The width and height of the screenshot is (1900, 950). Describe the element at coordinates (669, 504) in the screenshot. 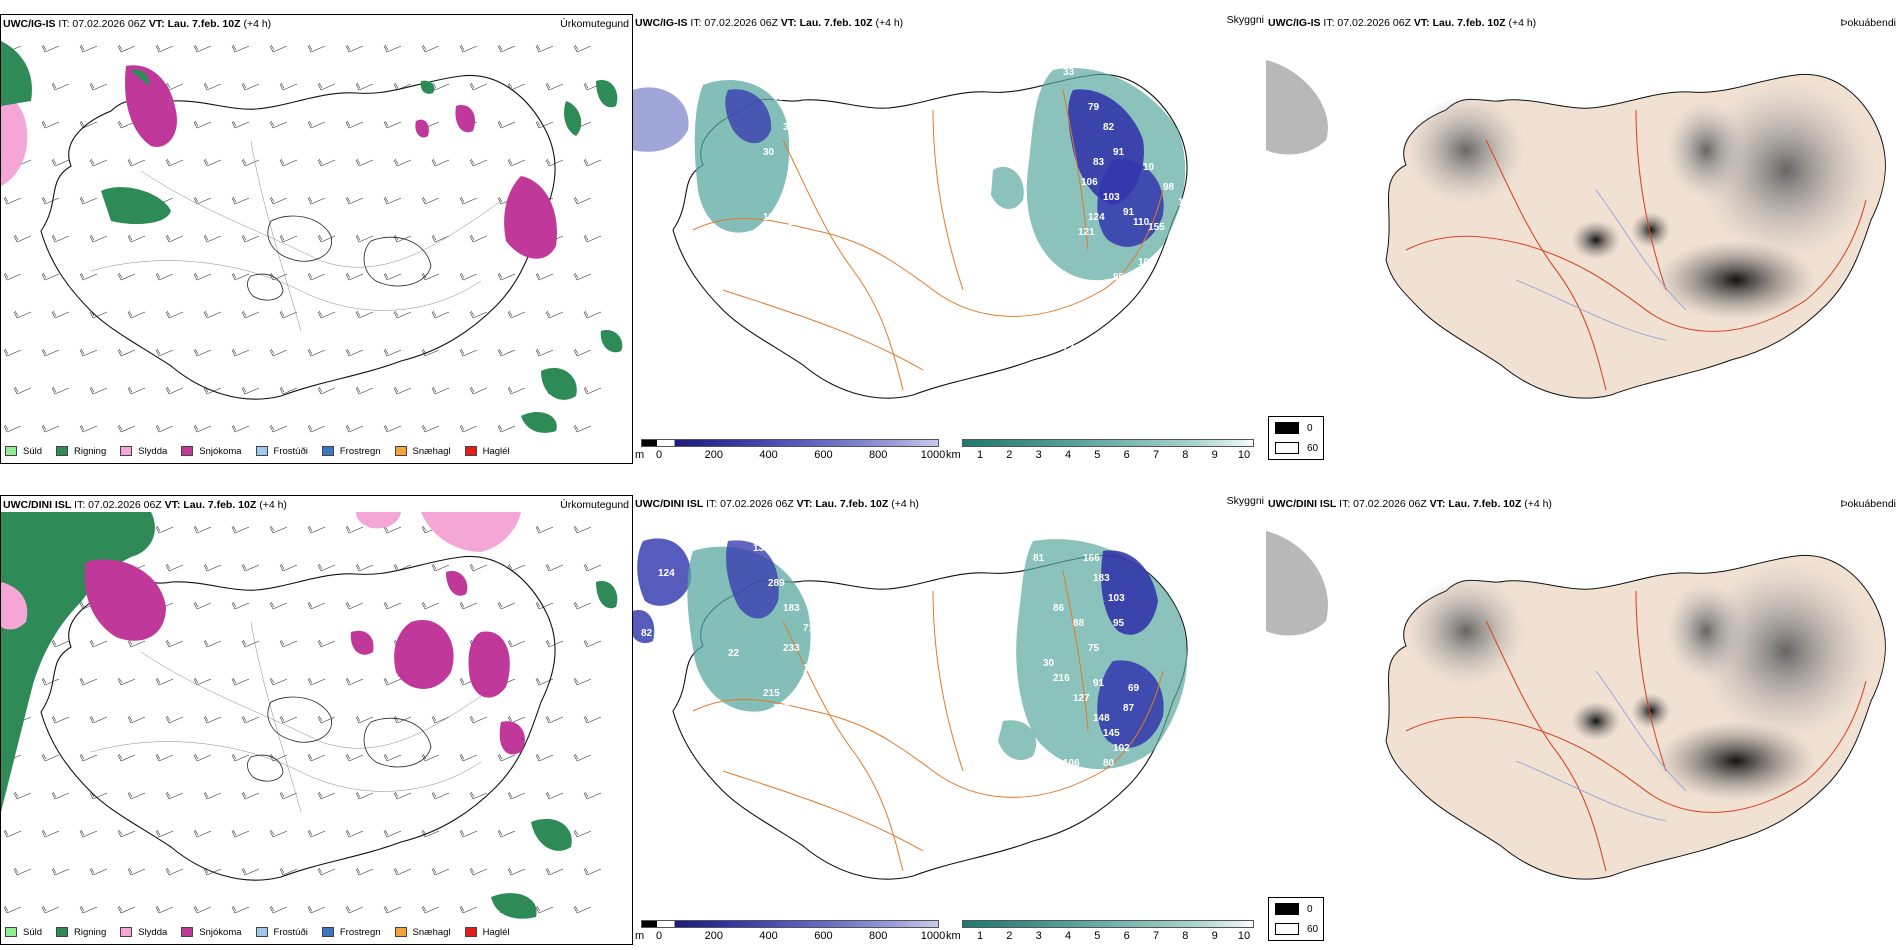

I see `model-name: UWC/DINI ISL` at that location.